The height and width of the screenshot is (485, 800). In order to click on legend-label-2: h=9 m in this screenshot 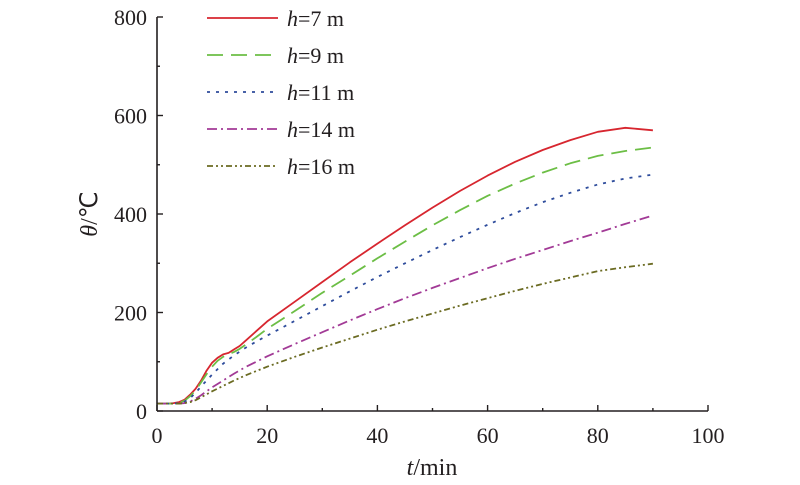, I will do `click(315, 55)`.